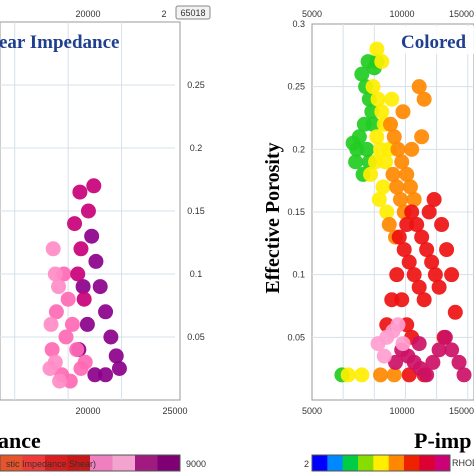  Describe the element at coordinates (20, 440) in the screenshot. I see `left-x-axis-label: ance` at that location.